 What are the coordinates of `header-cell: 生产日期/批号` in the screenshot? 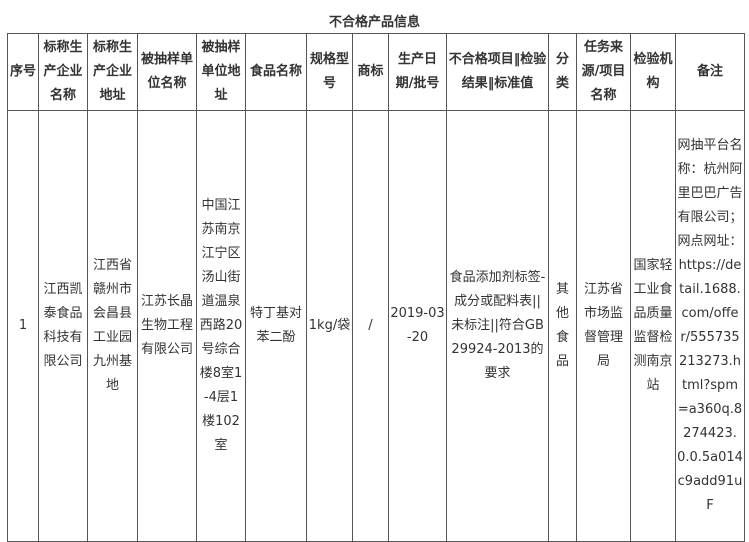 It's located at (417, 72).